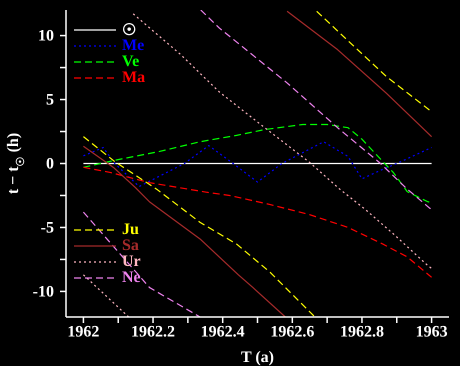  What do you see at coordinates (292, 331) in the screenshot?
I see `x-tick-label: 1962.6` at bounding box center [292, 331].